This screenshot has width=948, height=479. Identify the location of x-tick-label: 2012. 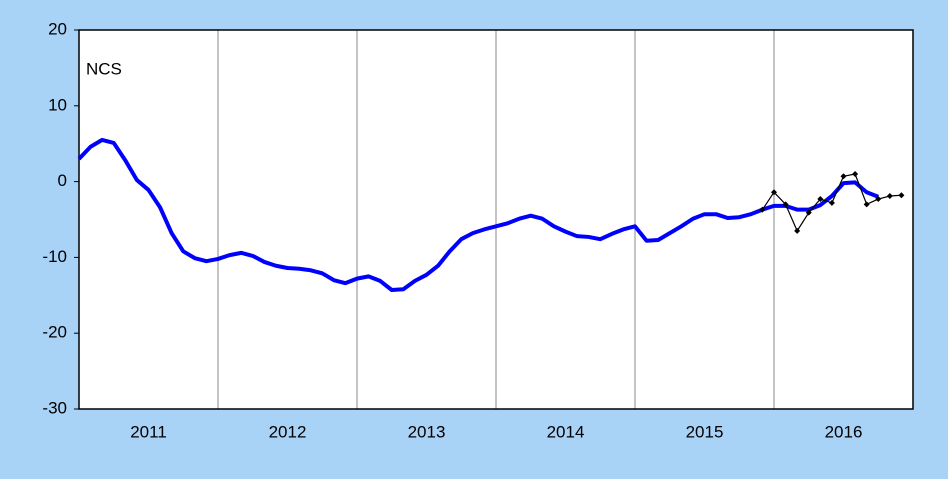
(288, 431).